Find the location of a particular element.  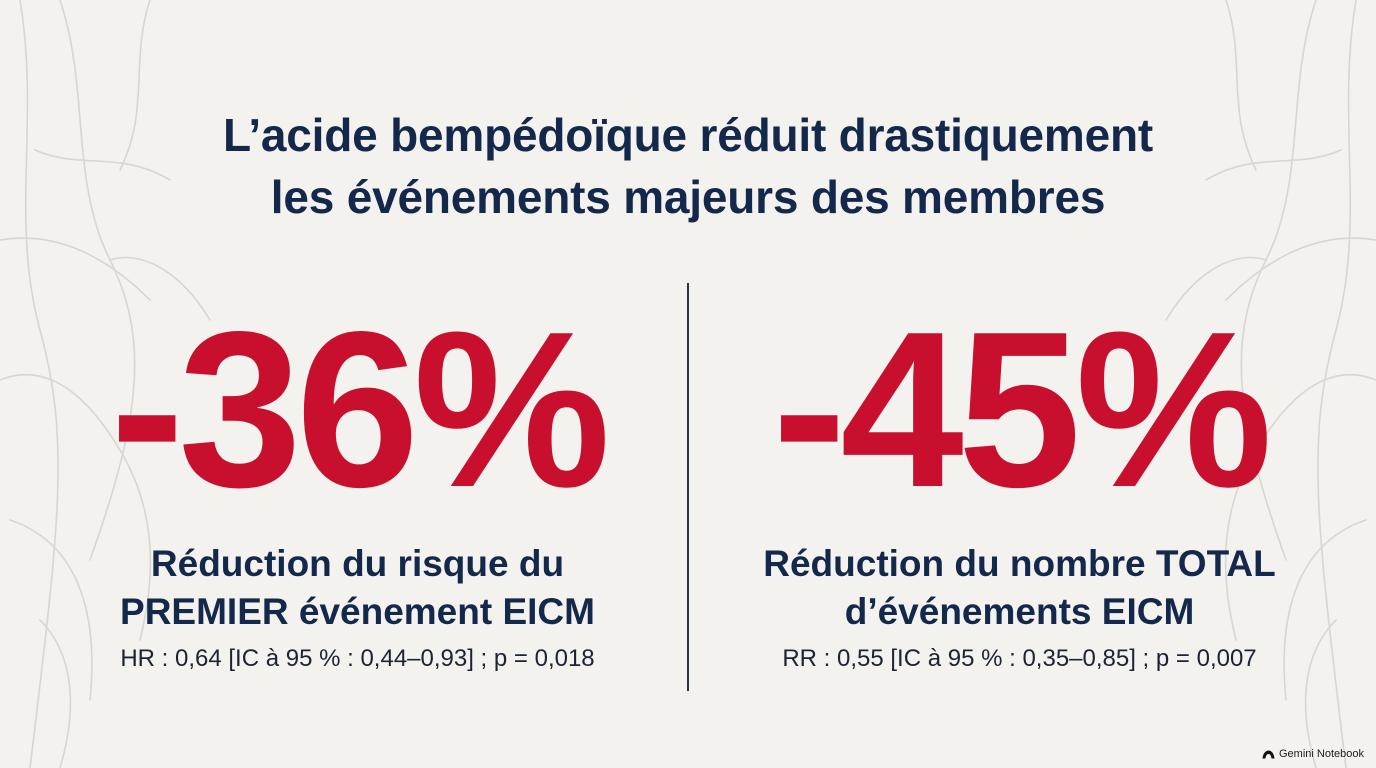

branding: Gemini Notebook is located at coordinates (1313, 754).